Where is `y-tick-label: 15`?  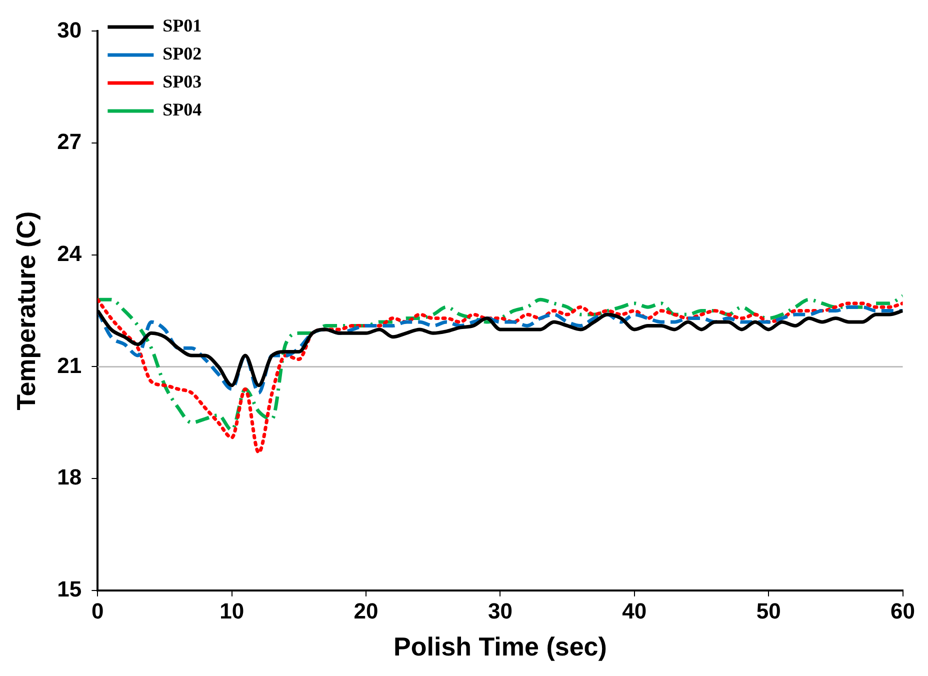
y-tick-label: 15 is located at coordinates (69, 589).